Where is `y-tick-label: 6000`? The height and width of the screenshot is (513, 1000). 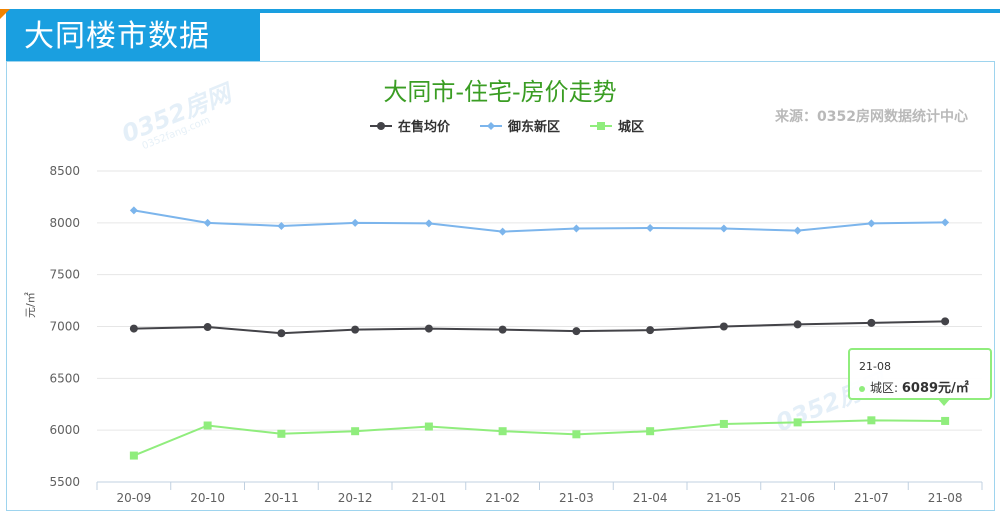 y-tick-label: 6000 is located at coordinates (64, 430).